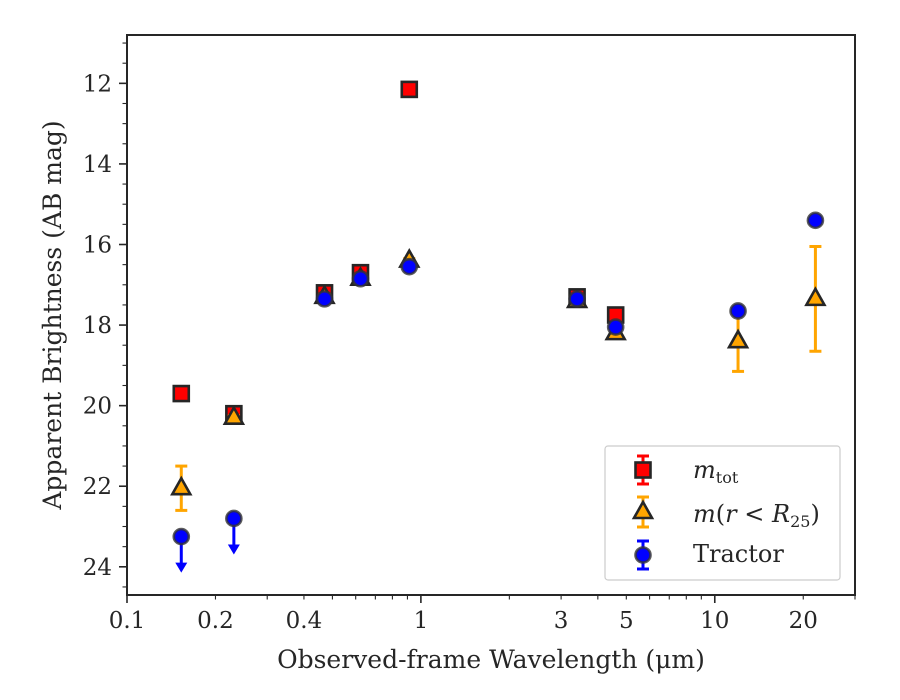 The width and height of the screenshot is (900, 700). I want to click on x-tick-label: 0.4, so click(304, 621).